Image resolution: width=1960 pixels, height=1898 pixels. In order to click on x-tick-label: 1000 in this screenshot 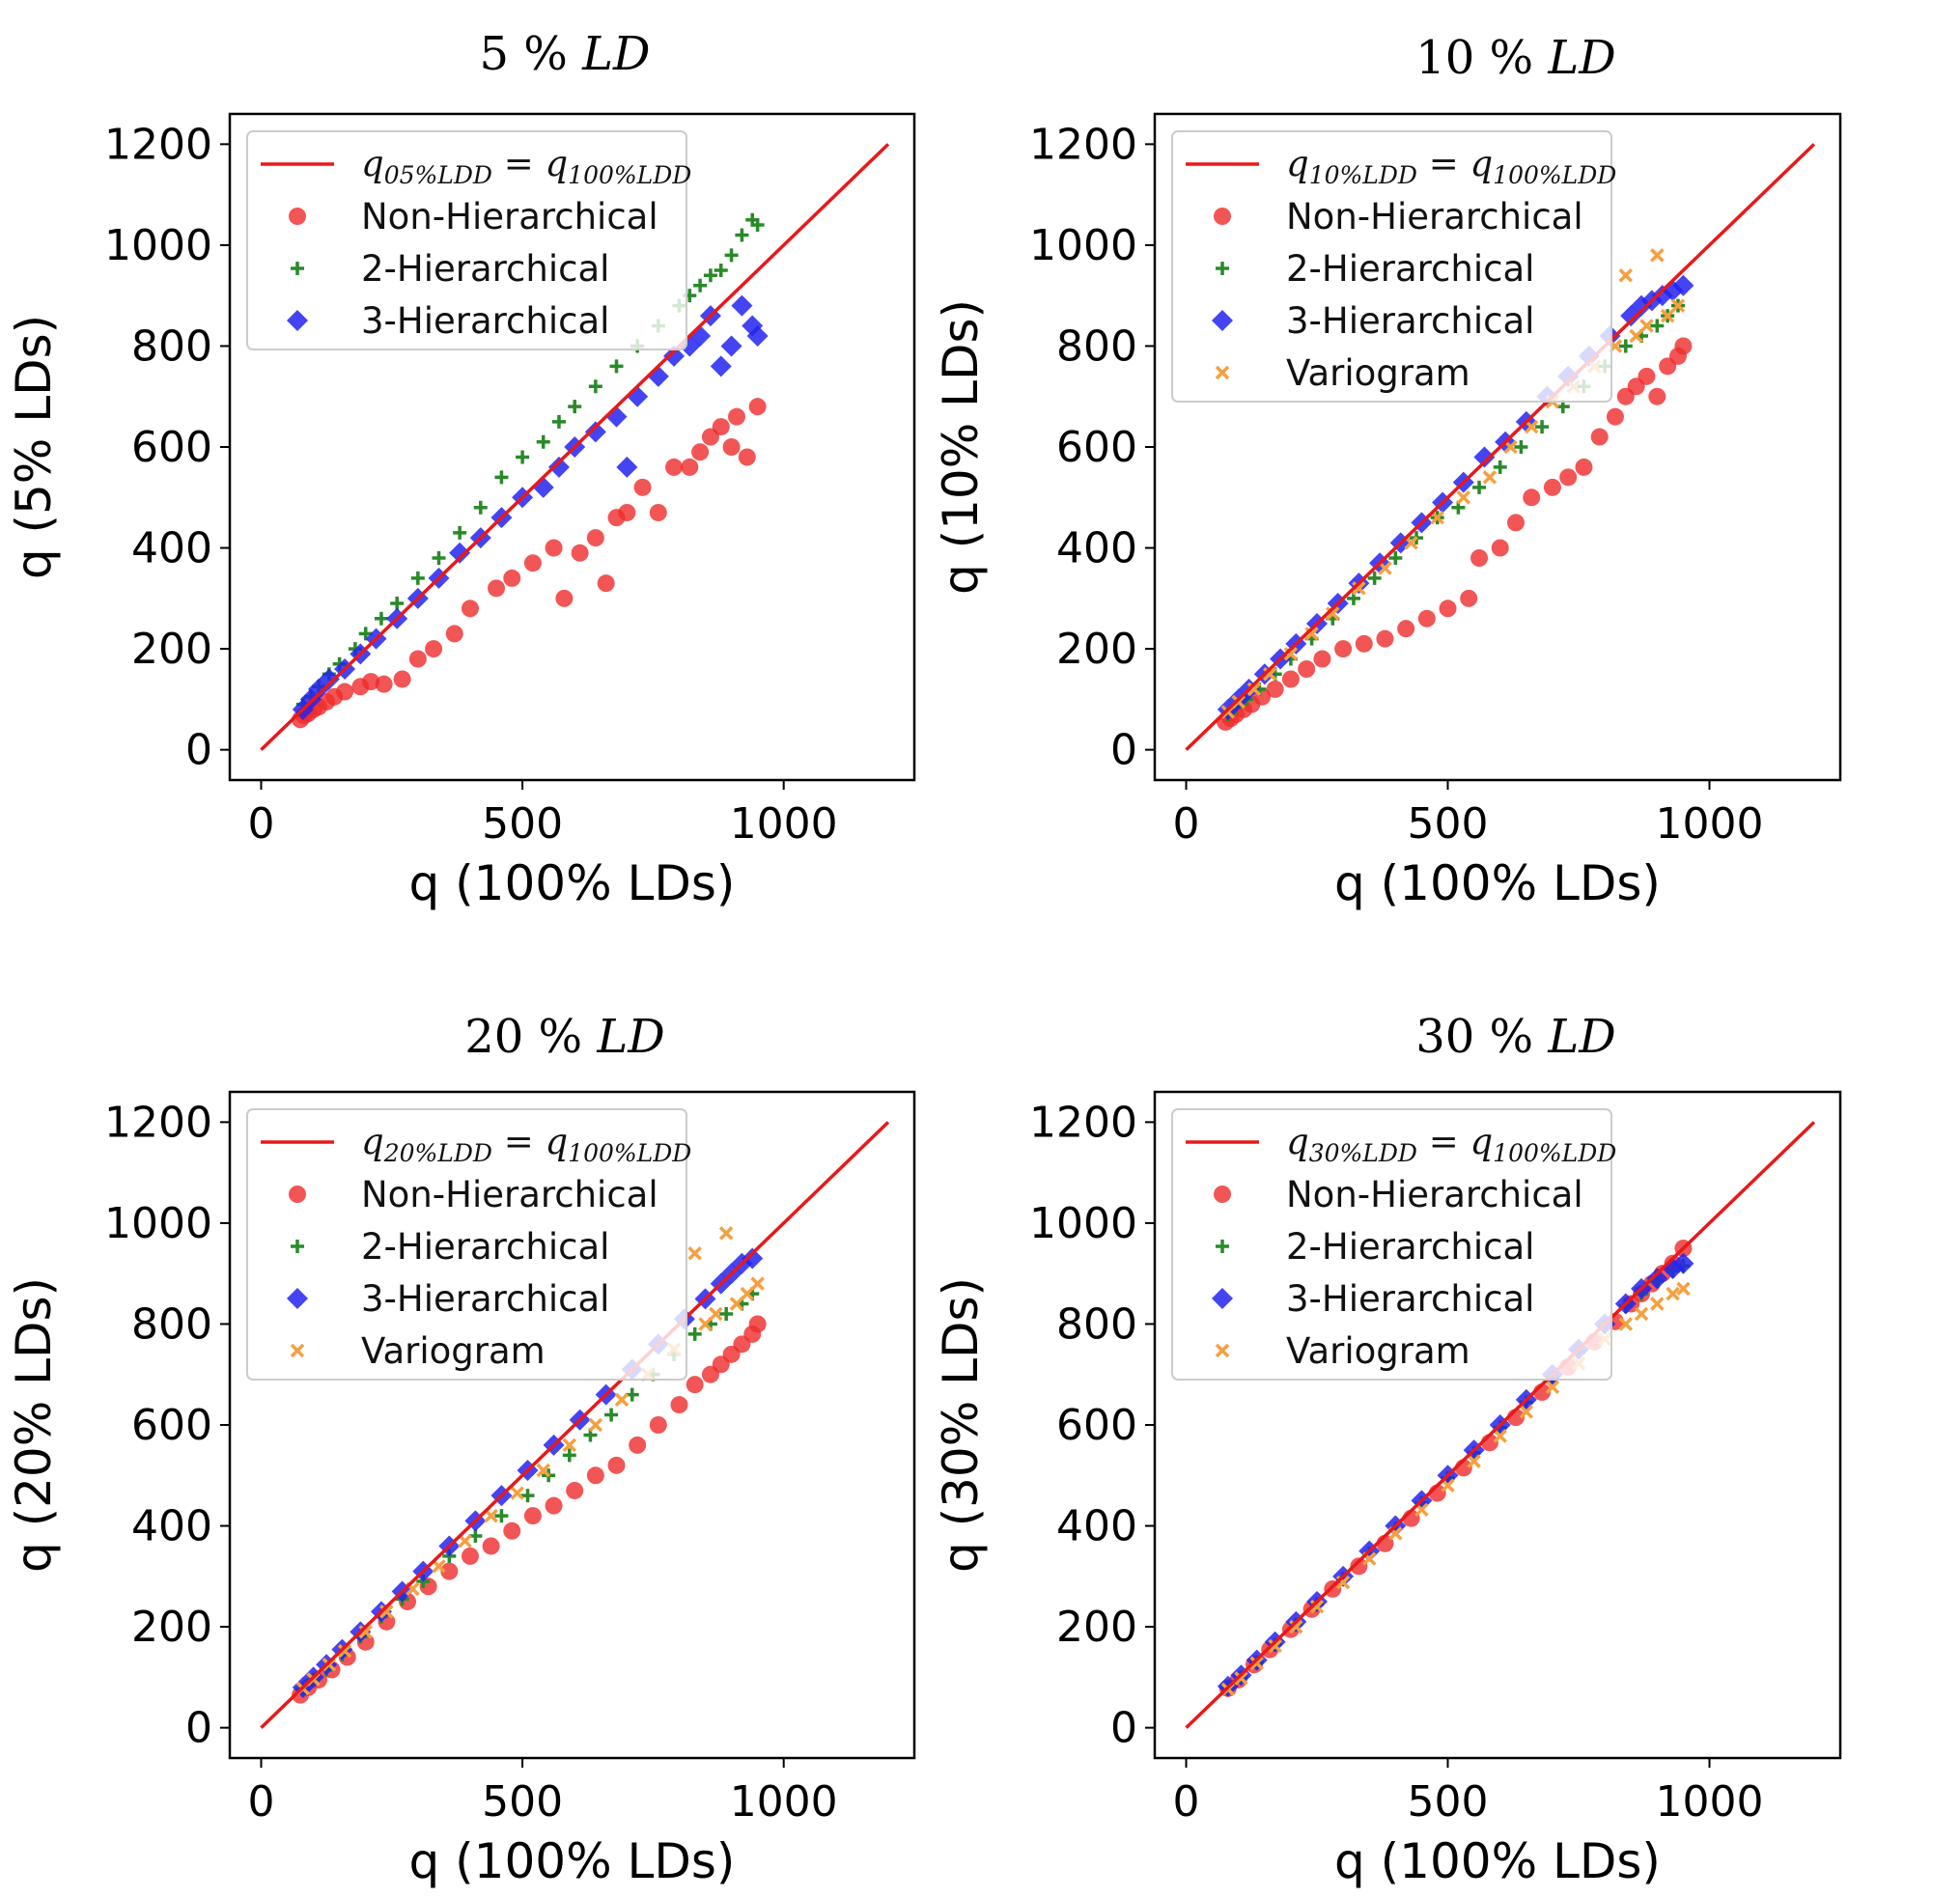, I will do `click(1710, 824)`.